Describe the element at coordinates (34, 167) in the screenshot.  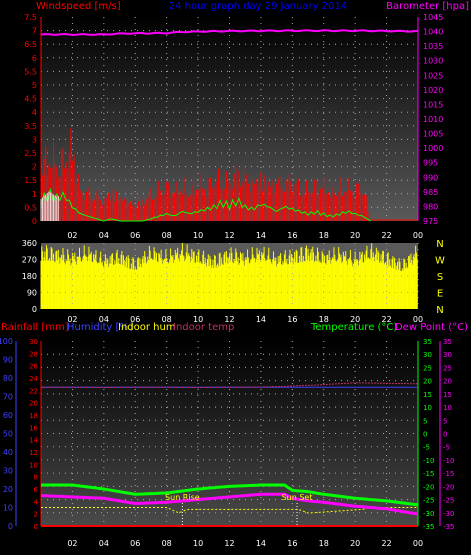
I see `wind-y-tick: 2` at that location.